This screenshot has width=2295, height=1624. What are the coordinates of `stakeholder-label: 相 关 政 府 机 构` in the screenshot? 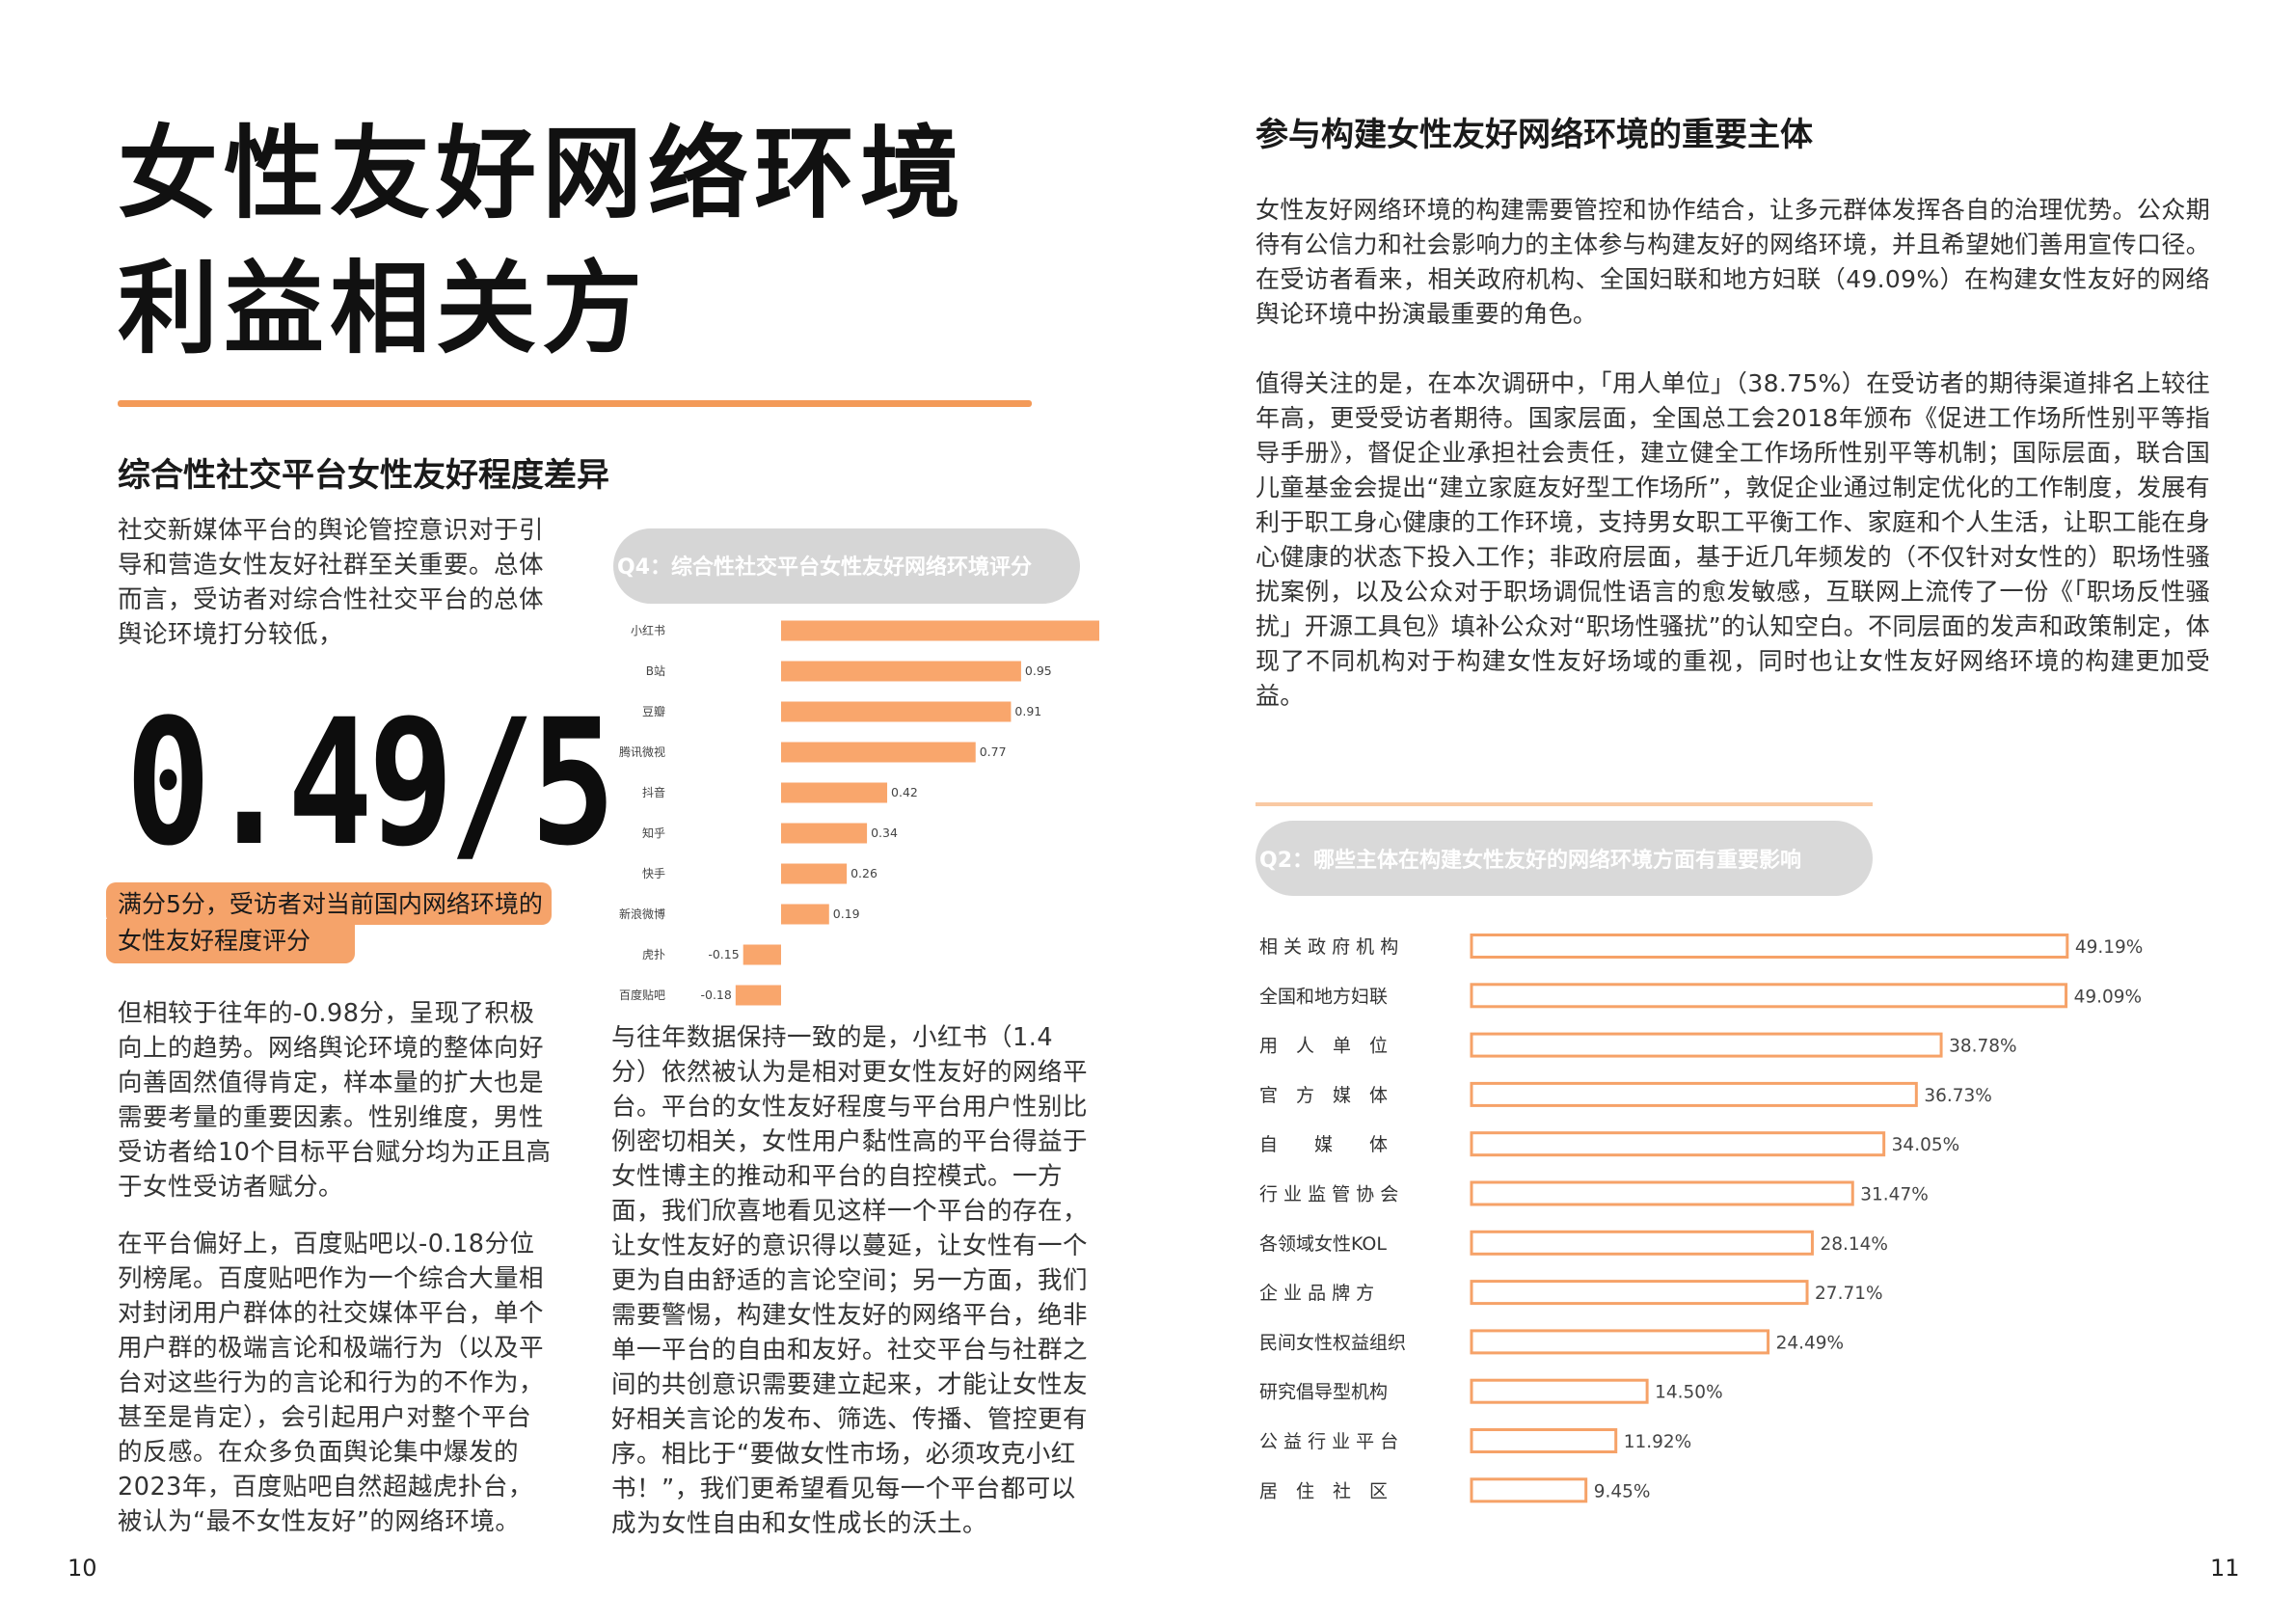 It's located at (1328, 947).